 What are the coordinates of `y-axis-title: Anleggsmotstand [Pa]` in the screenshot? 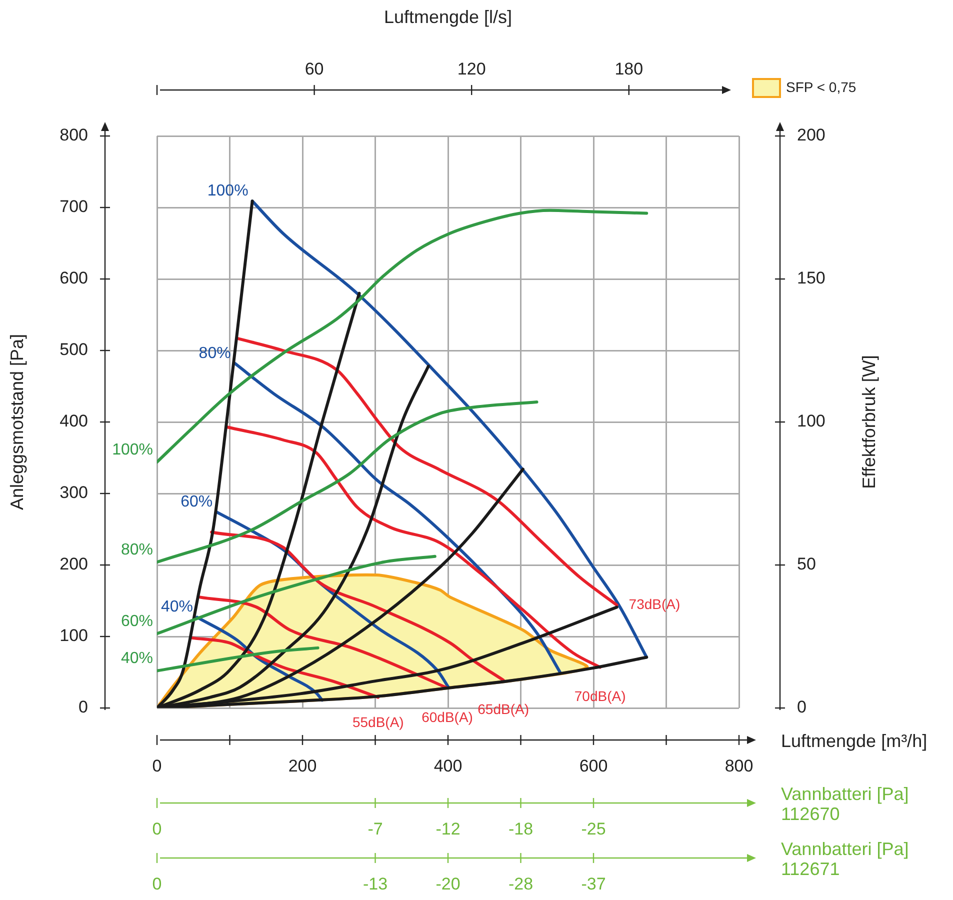 It's located at (16, 422).